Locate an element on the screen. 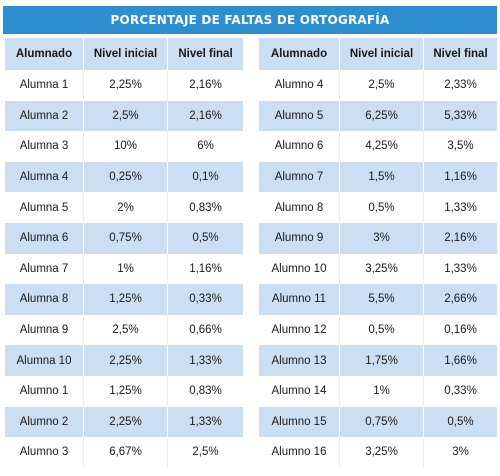 This screenshot has width=500, height=476. cell-initial-level: 0,25% is located at coordinates (125, 177).